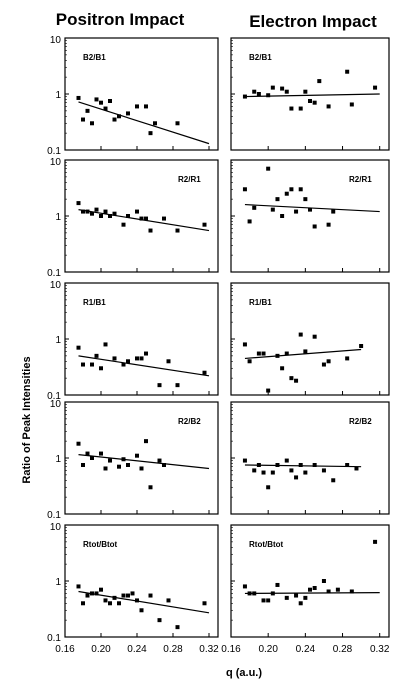 The width and height of the screenshot is (410, 689). I want to click on panel-4: R2/R1, so click(310, 216).